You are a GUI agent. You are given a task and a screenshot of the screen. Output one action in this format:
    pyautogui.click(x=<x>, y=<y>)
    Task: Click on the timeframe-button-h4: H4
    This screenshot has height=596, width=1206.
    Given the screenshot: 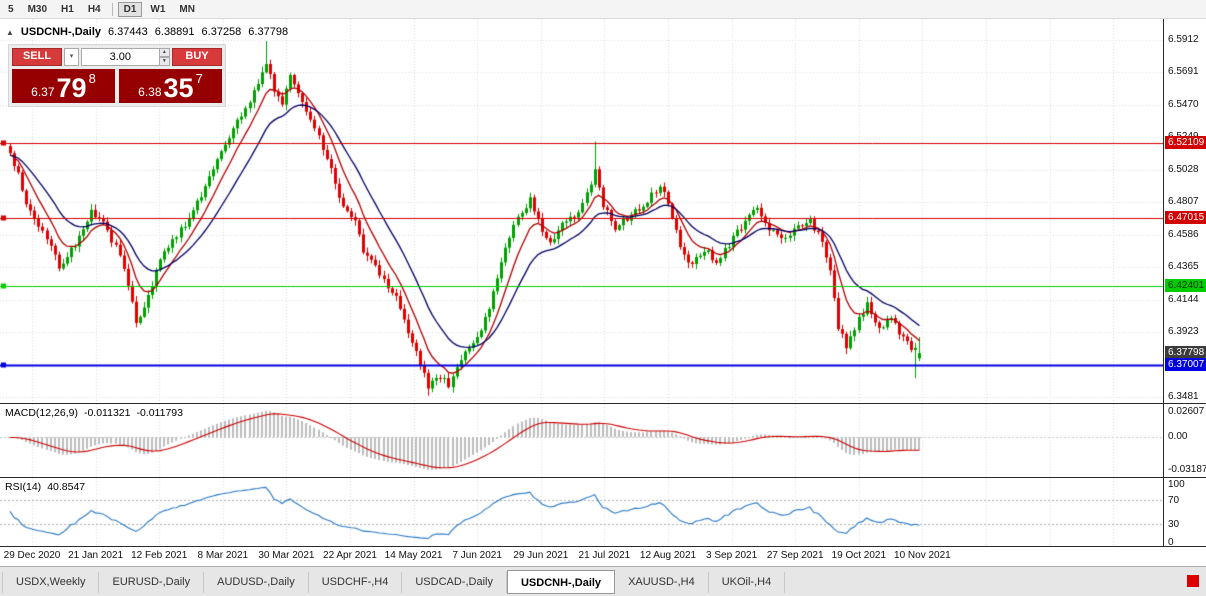 What is the action you would take?
    pyautogui.click(x=94, y=9)
    